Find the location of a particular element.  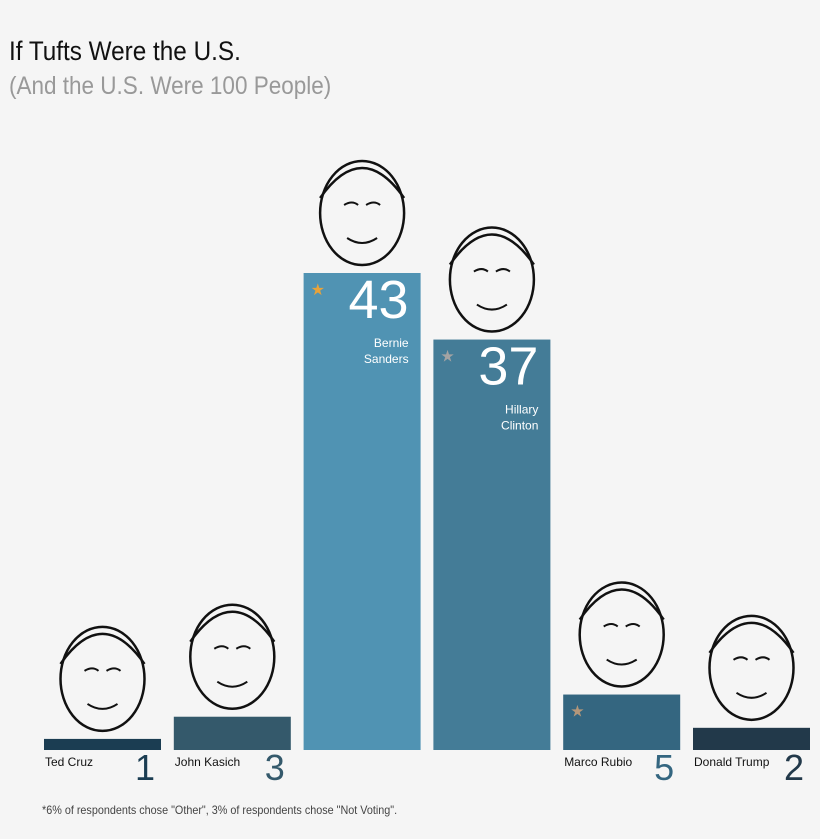

chart-subtitle: (And the U.S. Were 100 People) is located at coordinates (170, 86).